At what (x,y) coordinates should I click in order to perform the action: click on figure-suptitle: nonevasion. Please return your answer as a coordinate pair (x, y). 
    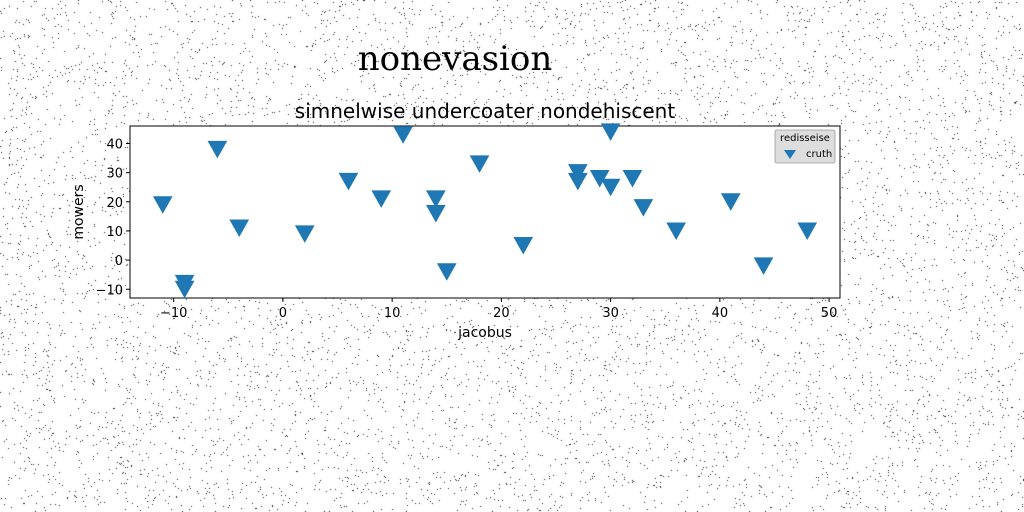
    Looking at the image, I should click on (455, 59).